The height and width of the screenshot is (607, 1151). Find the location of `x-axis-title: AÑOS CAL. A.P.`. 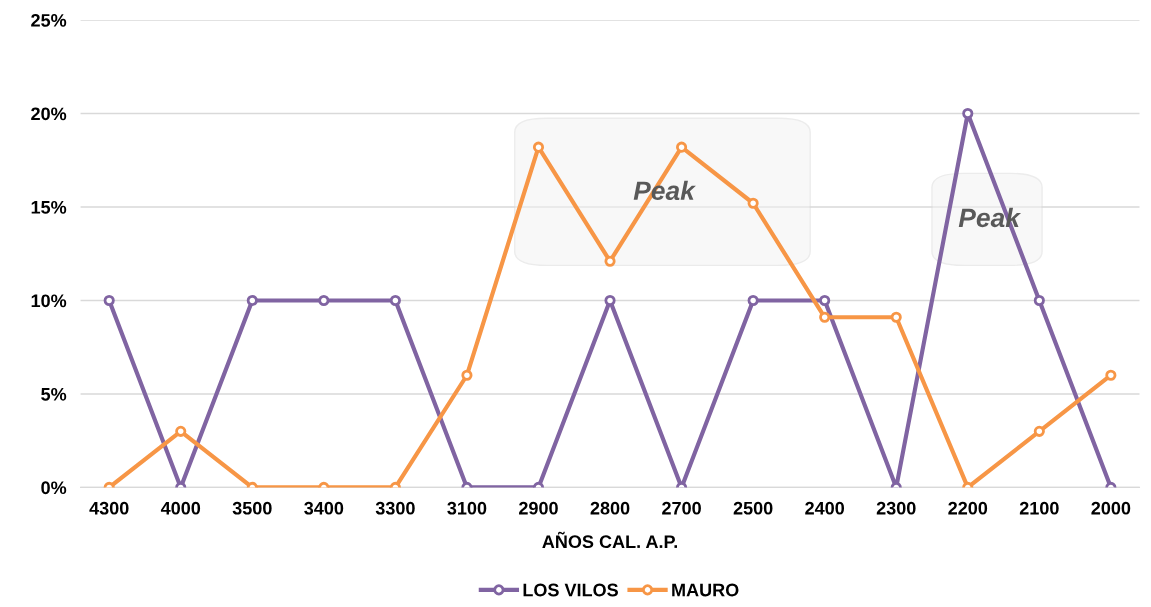

x-axis-title: AÑOS CAL. A.P. is located at coordinates (610, 540).